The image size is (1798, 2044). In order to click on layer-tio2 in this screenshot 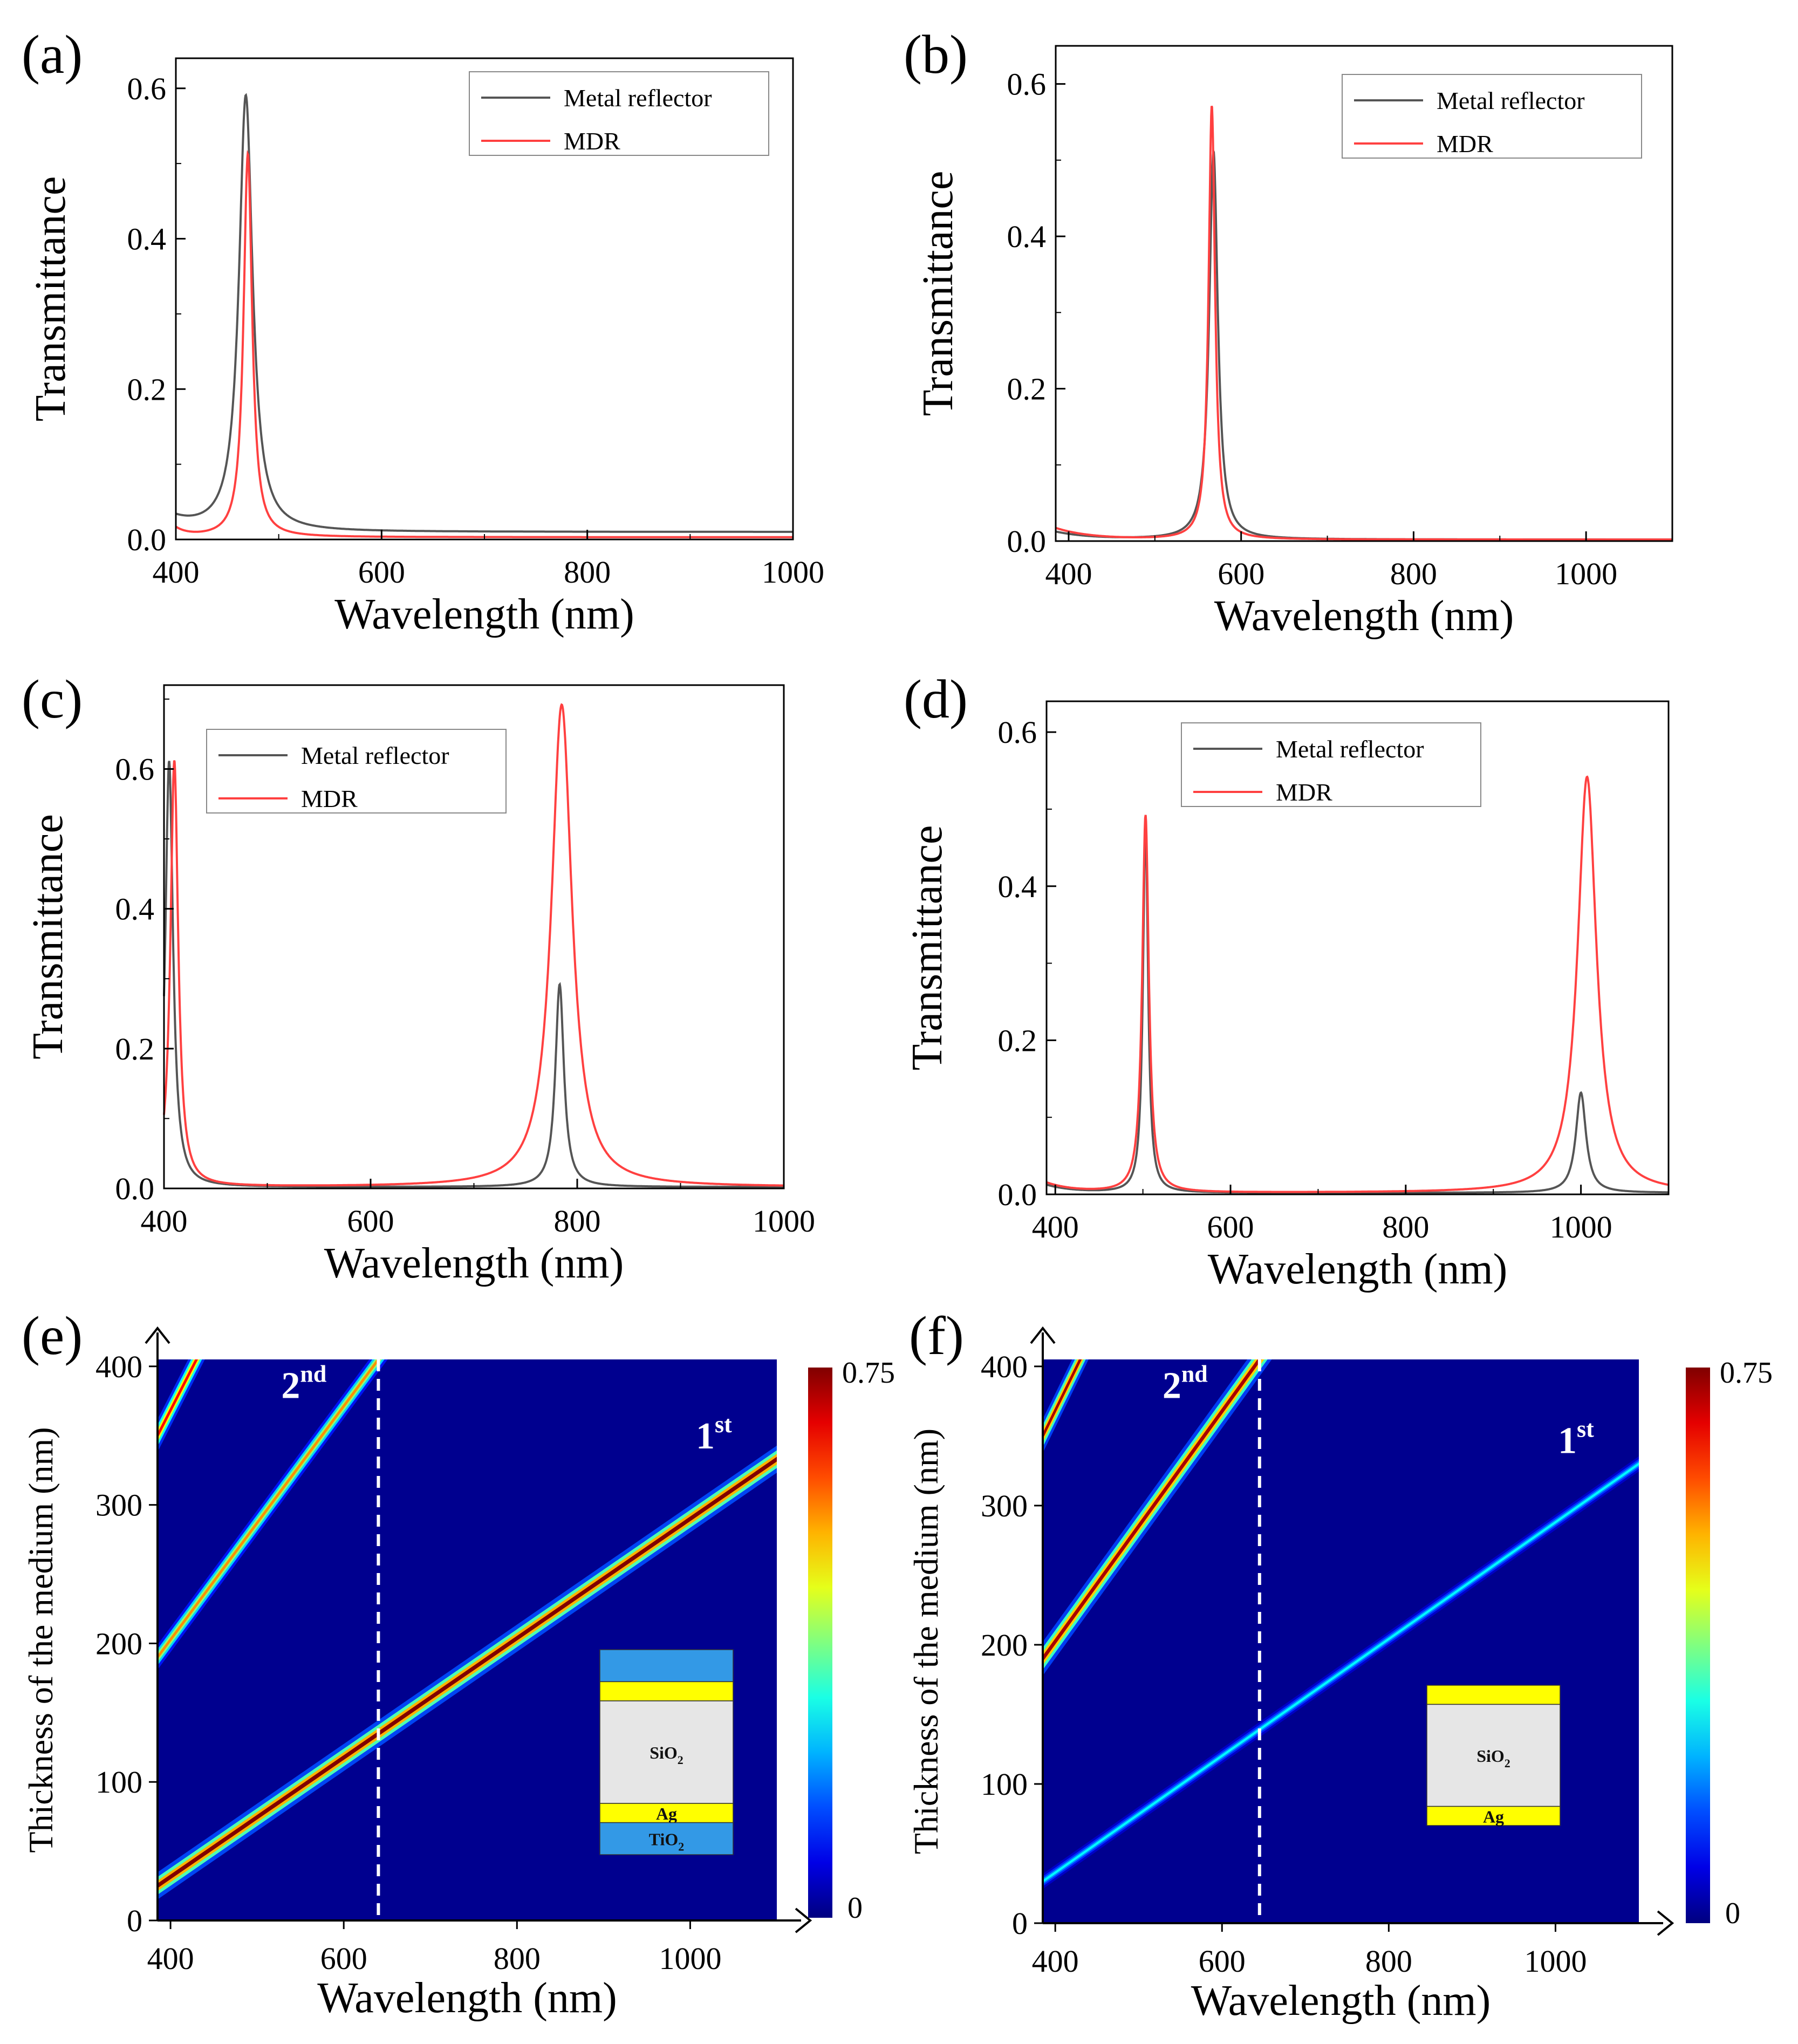, I will do `click(666, 1838)`.